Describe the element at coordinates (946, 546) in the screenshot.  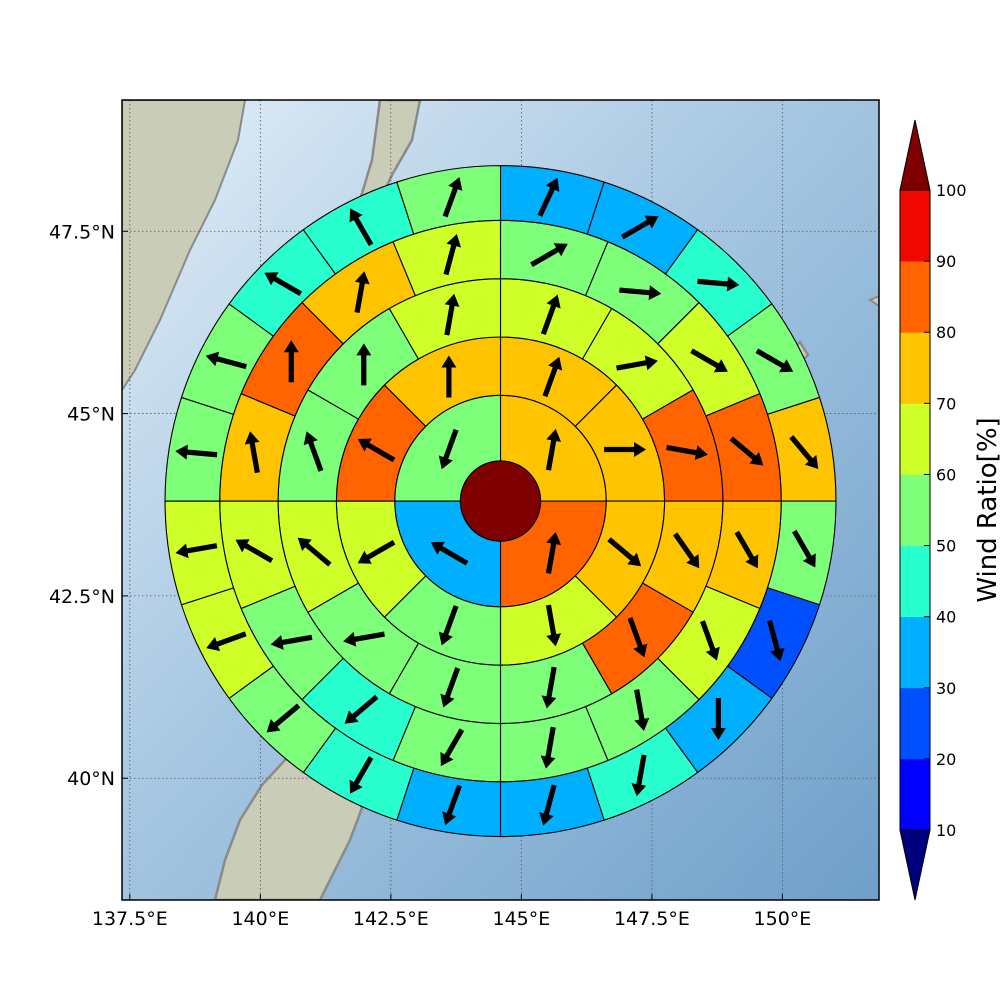
I see `colorbar-tick-label: 50` at that location.